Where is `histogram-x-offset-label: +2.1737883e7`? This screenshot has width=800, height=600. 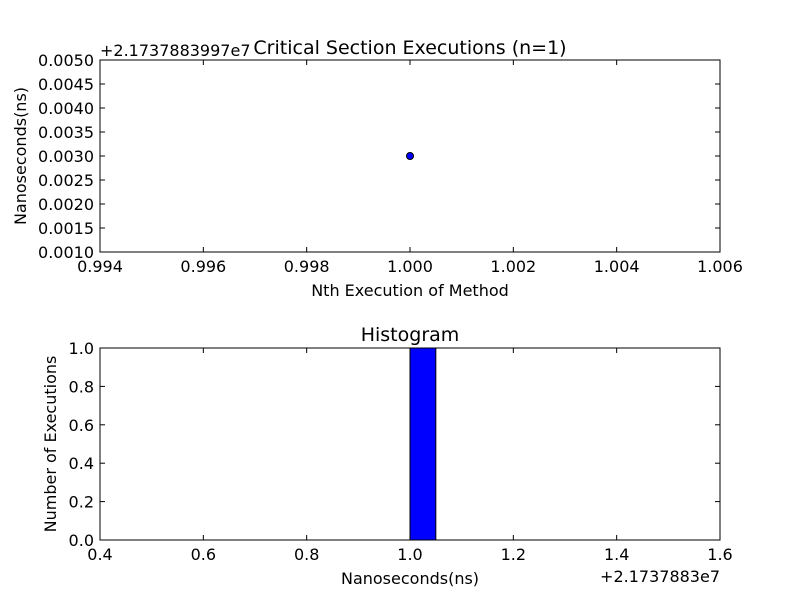 histogram-x-offset-label: +2.1737883e7 is located at coordinates (660, 576).